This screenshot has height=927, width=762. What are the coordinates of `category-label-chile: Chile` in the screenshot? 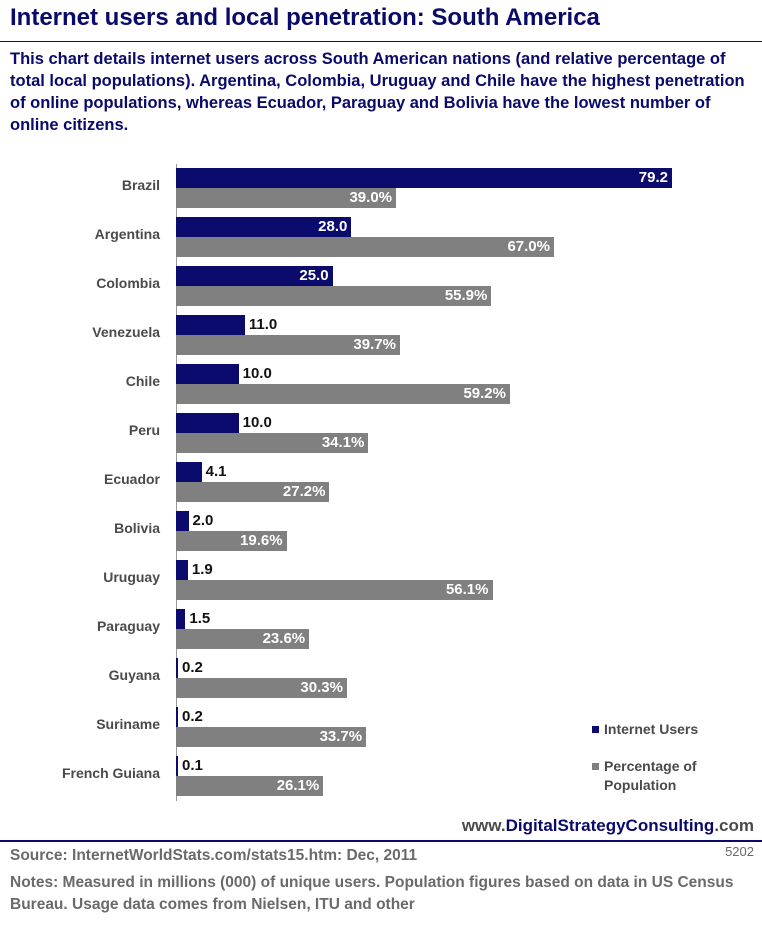 It's located at (142, 381).